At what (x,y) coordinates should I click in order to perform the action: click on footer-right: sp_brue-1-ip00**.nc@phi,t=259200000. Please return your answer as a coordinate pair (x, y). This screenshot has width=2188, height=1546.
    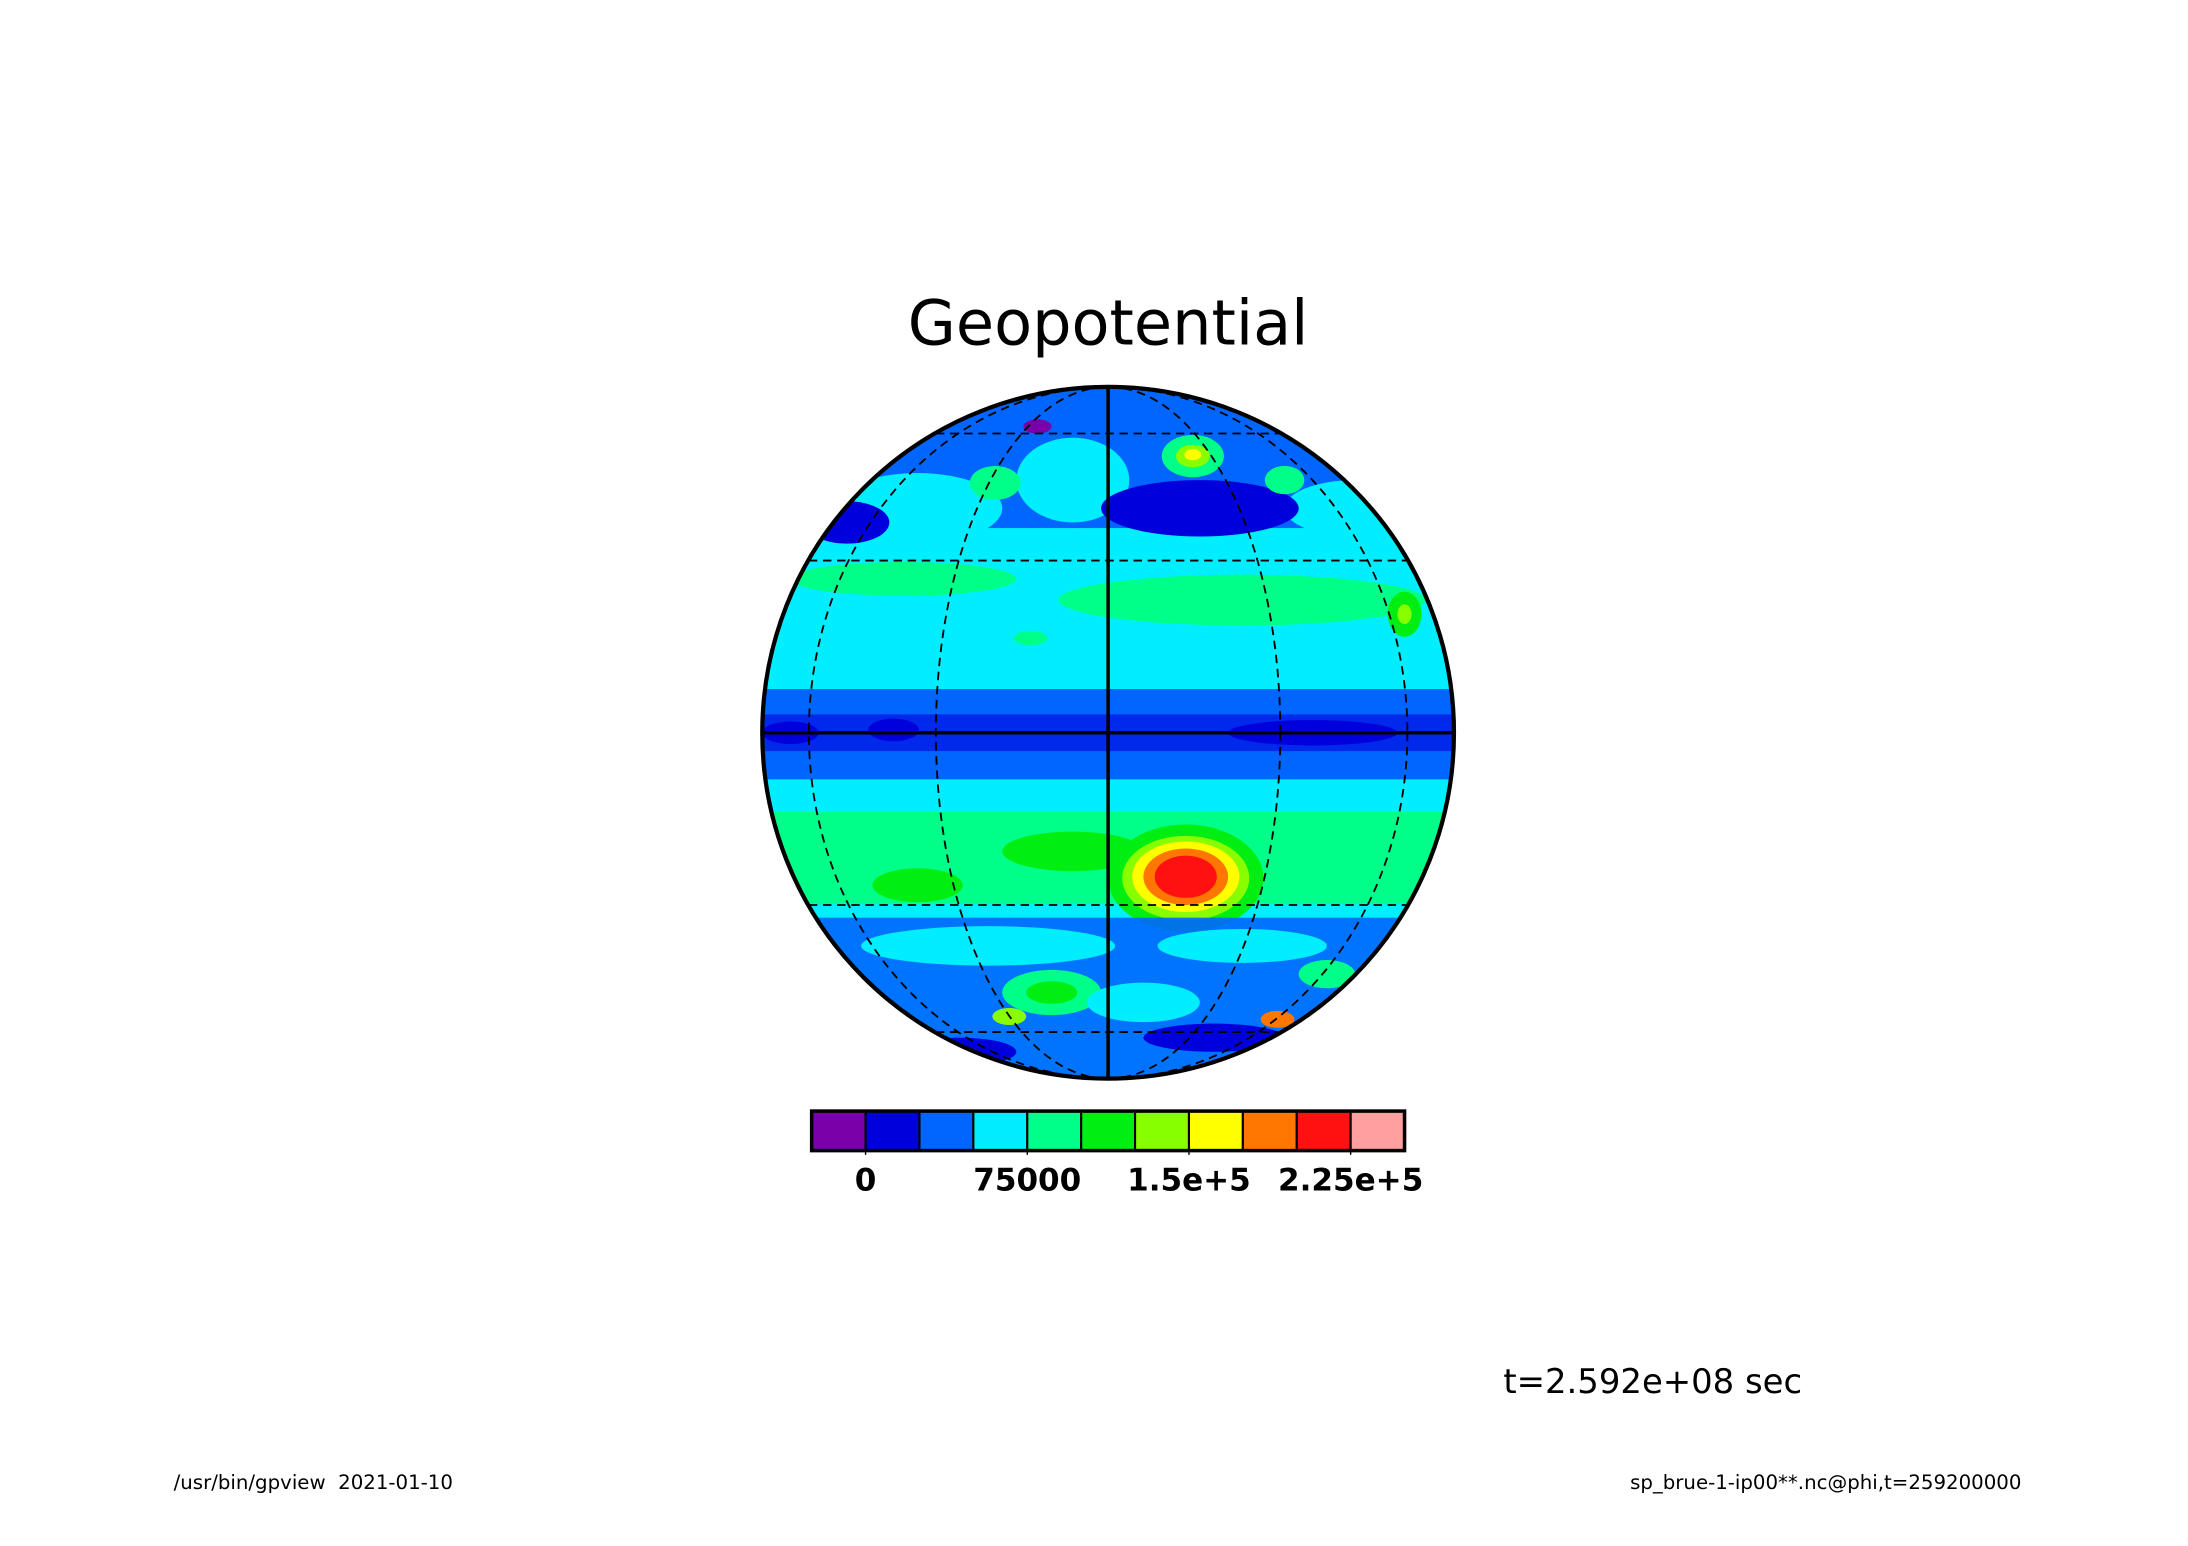
    Looking at the image, I should click on (1825, 1482).